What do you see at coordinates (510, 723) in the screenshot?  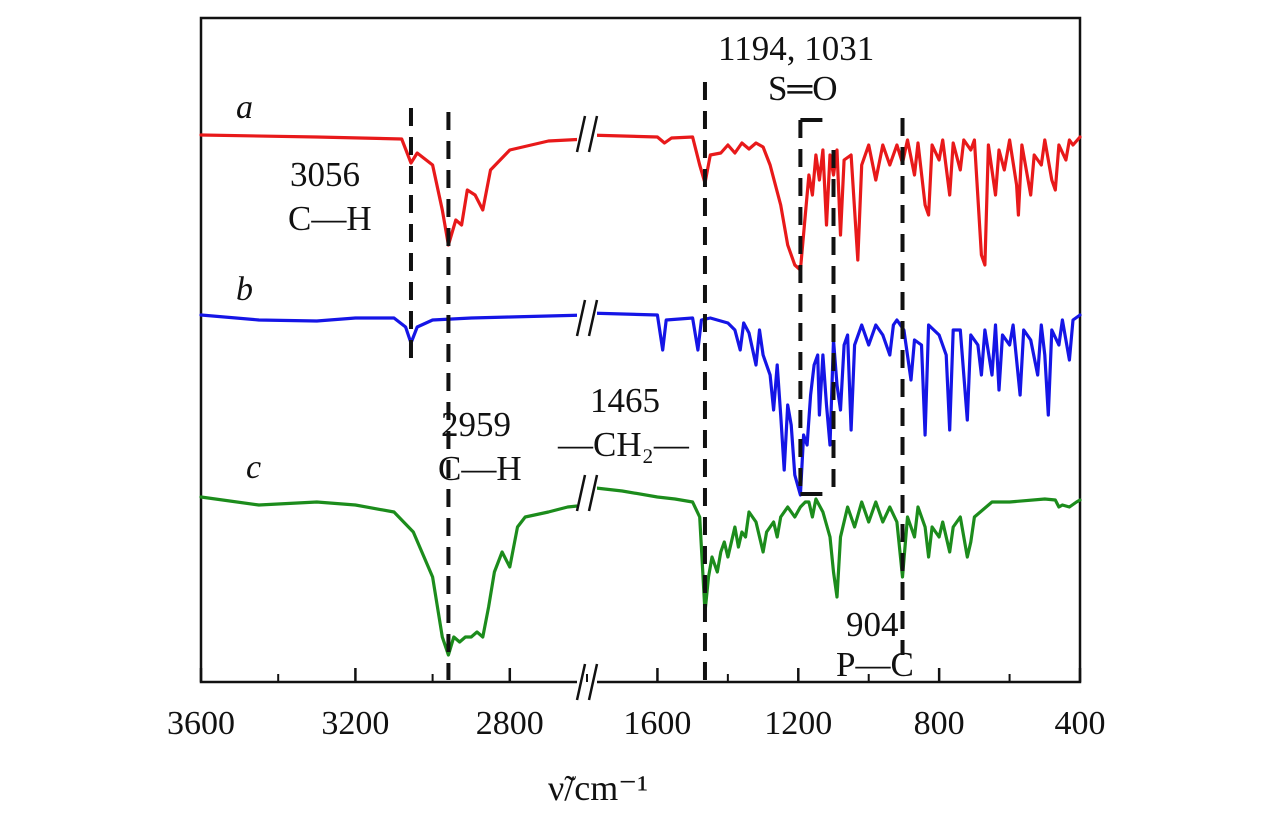 I see `x-tick-label-2800: 2800` at bounding box center [510, 723].